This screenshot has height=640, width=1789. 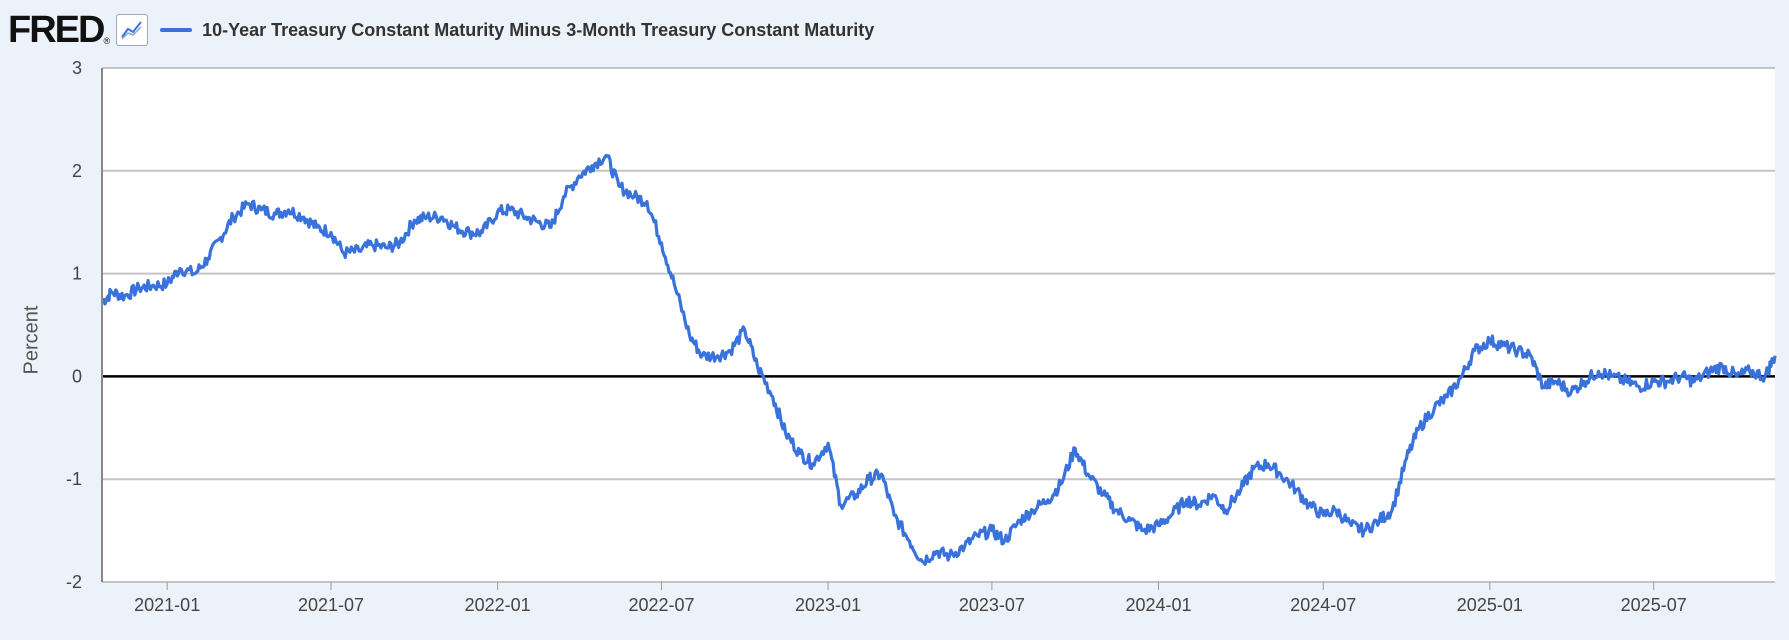 I want to click on y-tick-label: -2, so click(x=74, y=582).